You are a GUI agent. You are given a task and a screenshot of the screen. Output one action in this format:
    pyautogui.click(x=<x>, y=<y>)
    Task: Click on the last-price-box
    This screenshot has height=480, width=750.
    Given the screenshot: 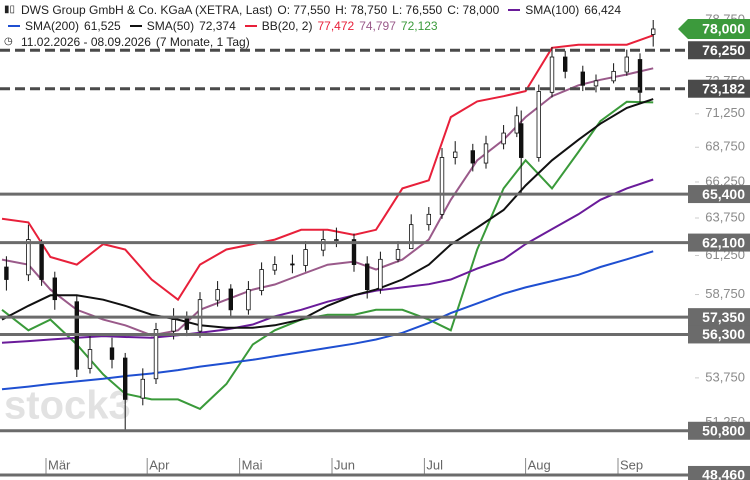 What is the action you would take?
    pyautogui.click(x=714, y=28)
    